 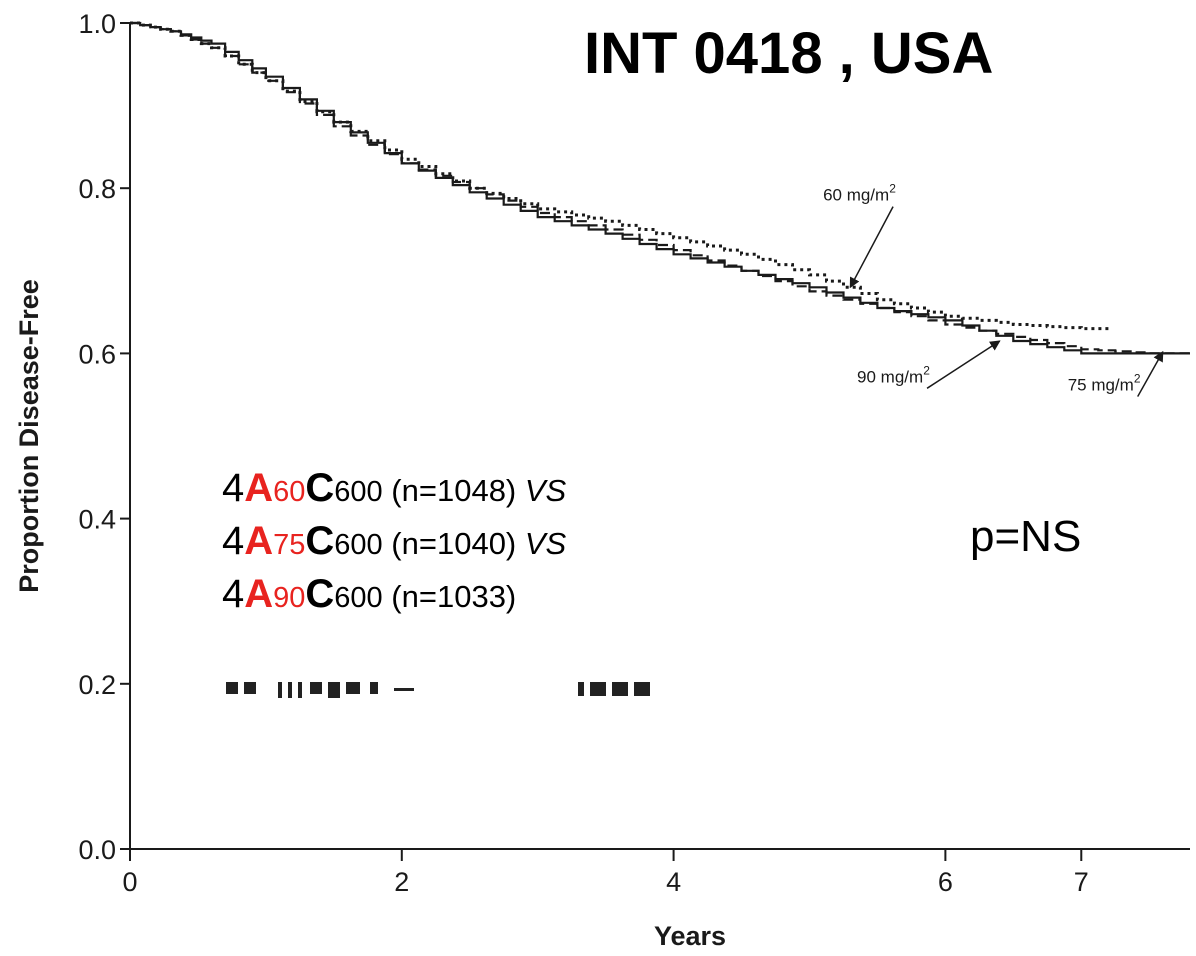 What do you see at coordinates (453, 490) in the screenshot?
I see `arm-n: (n=1048)` at bounding box center [453, 490].